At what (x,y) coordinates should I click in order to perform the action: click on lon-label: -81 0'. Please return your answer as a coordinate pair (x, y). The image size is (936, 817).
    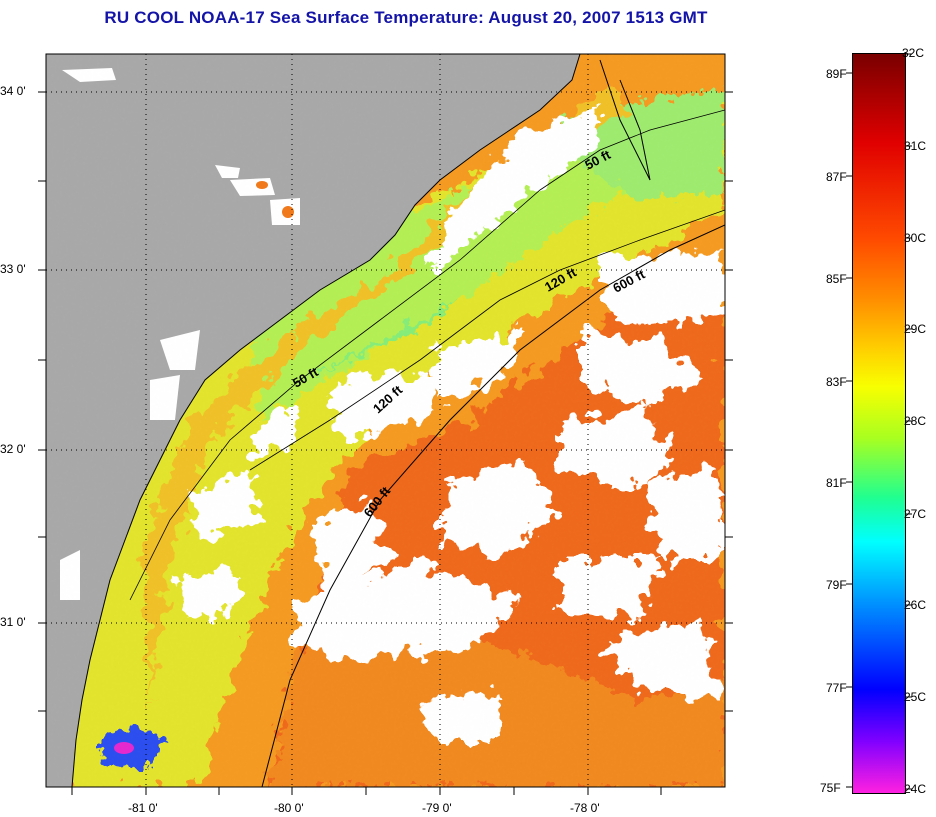
    Looking at the image, I should click on (143, 808).